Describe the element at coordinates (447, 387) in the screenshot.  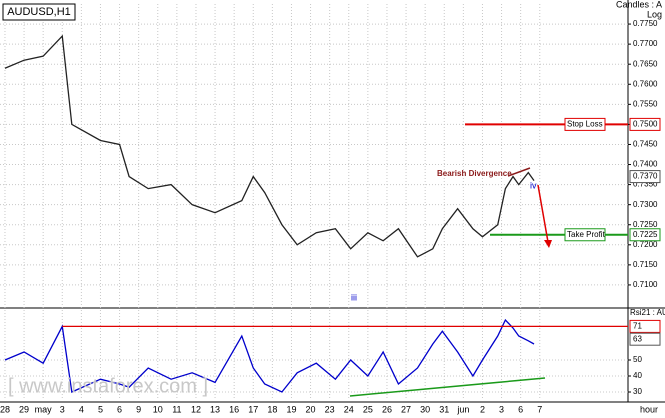
I see `trend-line` at that location.